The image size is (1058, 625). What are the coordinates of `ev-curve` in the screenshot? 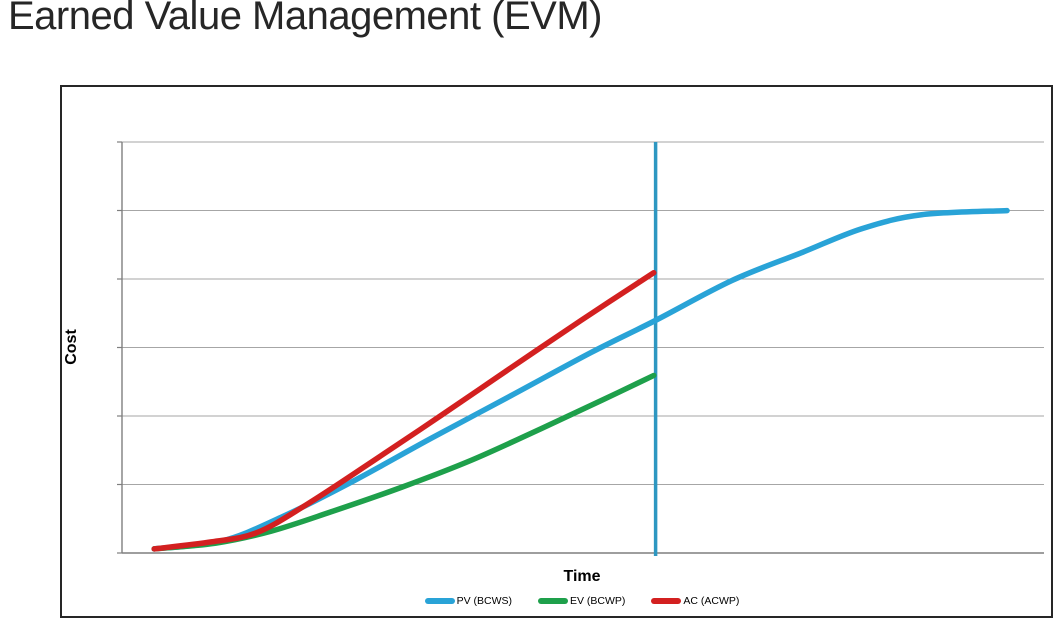 It's located at (404, 462).